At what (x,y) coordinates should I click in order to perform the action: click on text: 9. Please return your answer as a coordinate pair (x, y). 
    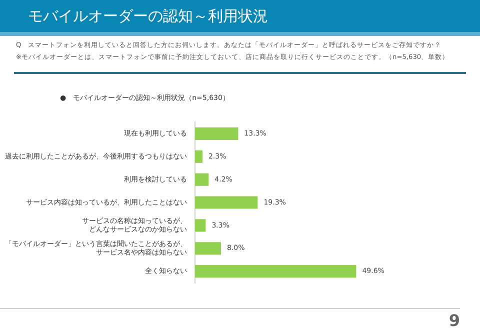
    Looking at the image, I should click on (454, 320).